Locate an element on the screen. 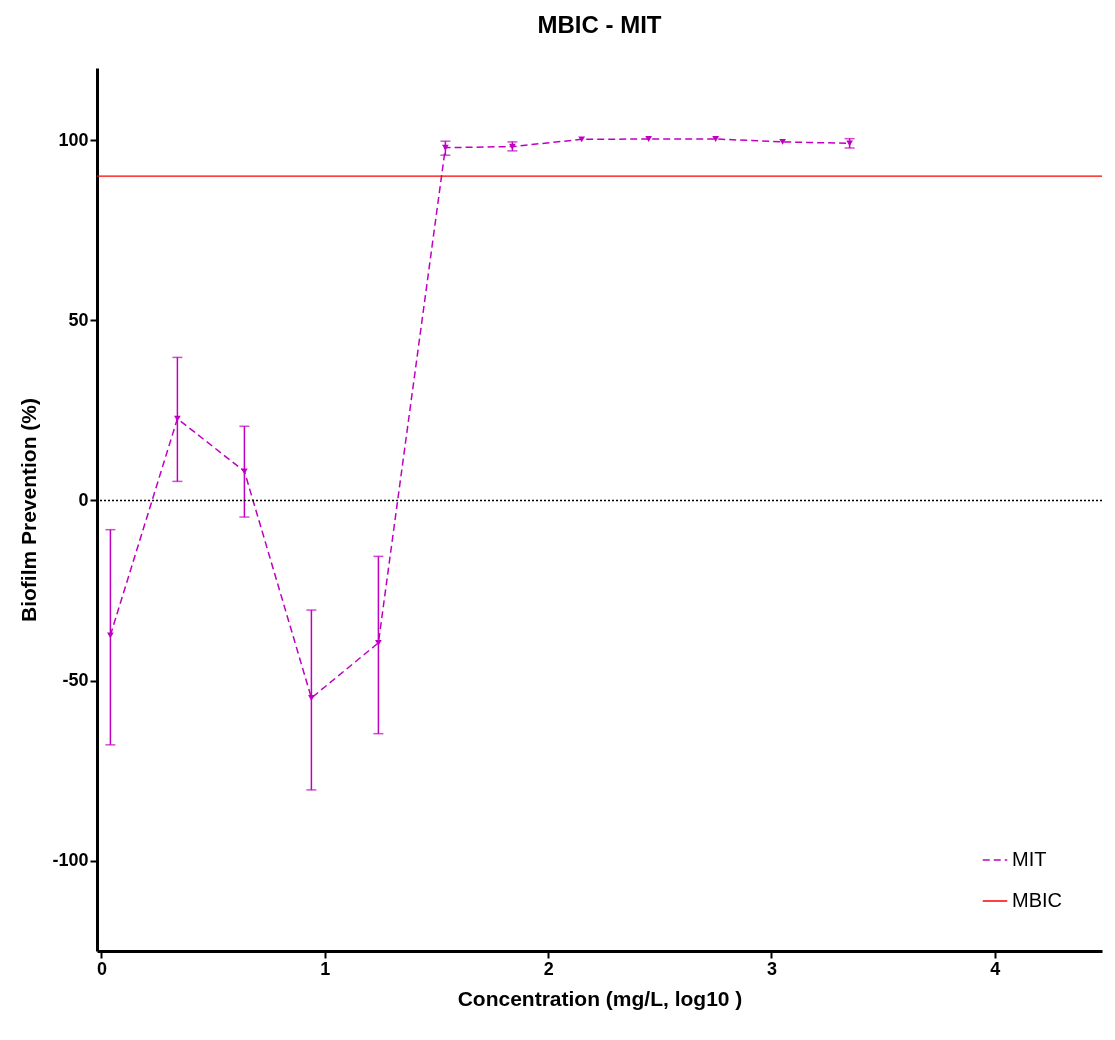 The image size is (1115, 1040). y-tick-label: 50 is located at coordinates (78, 319).